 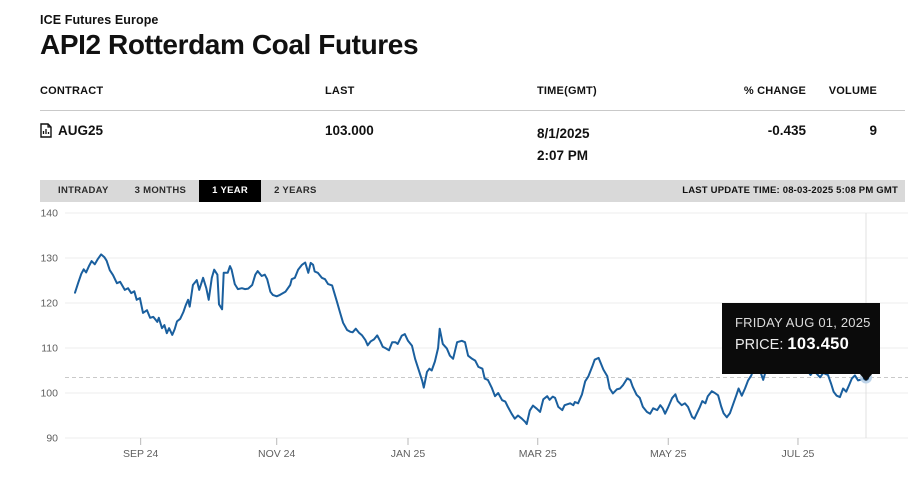 What do you see at coordinates (798, 454) in the screenshot?
I see `x-tick-label: JUL 25` at bounding box center [798, 454].